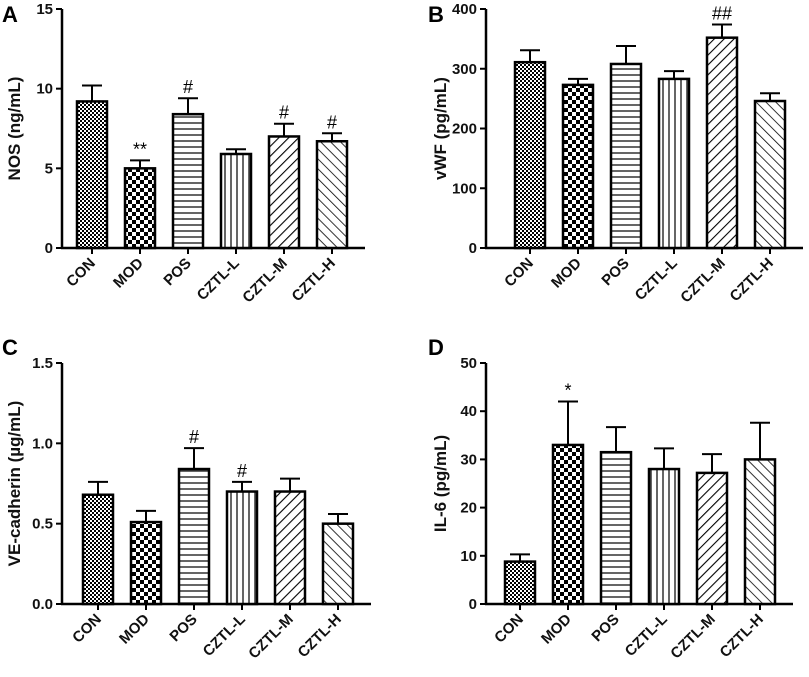 Image resolution: width=809 pixels, height=677 pixels. What do you see at coordinates (14, 484) in the screenshot?
I see `y-axis-label: VE-cadherin (µg/mL)` at bounding box center [14, 484].